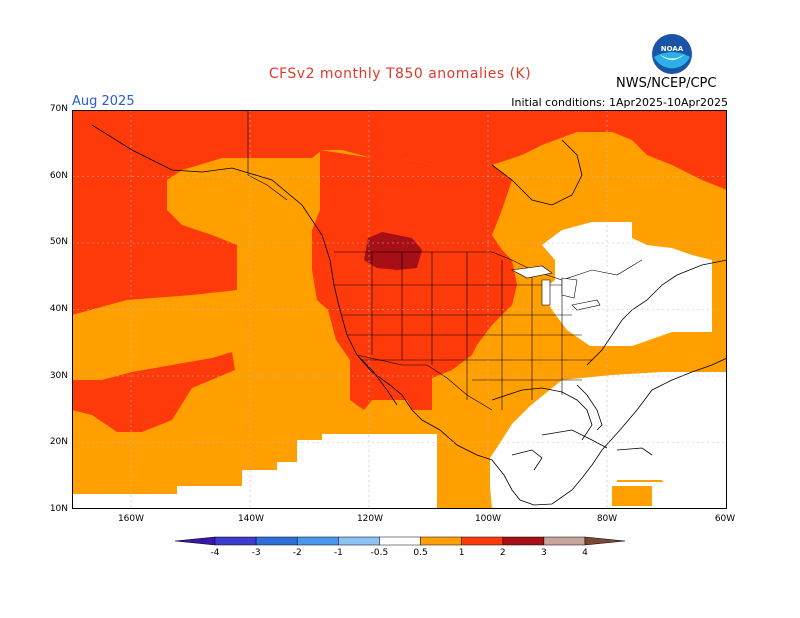  I want to click on lake-huron, so click(569, 288).